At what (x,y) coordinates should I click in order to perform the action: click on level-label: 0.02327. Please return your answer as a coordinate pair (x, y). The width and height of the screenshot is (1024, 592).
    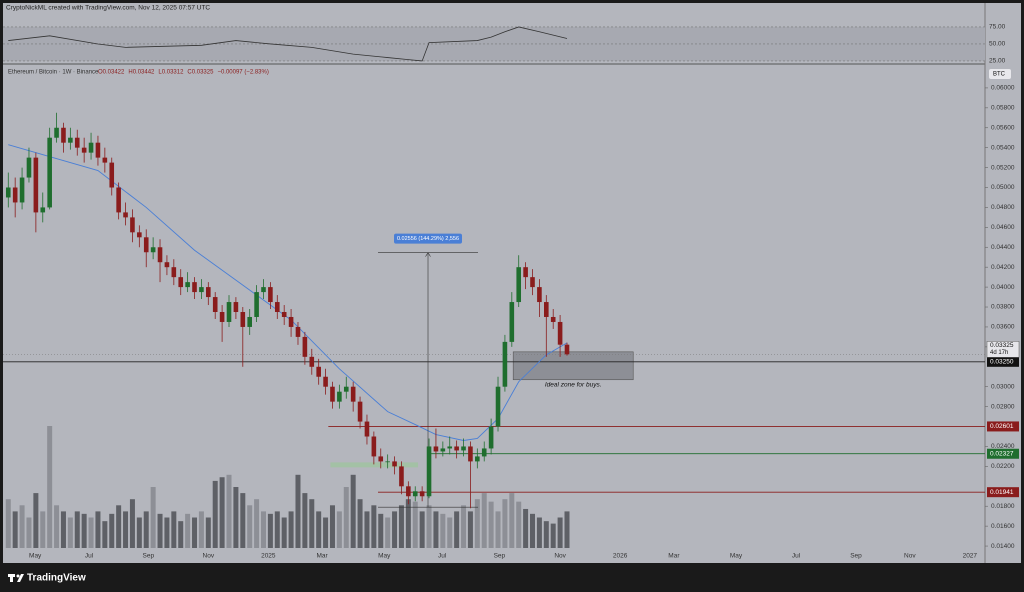
    Looking at the image, I should click on (1002, 453).